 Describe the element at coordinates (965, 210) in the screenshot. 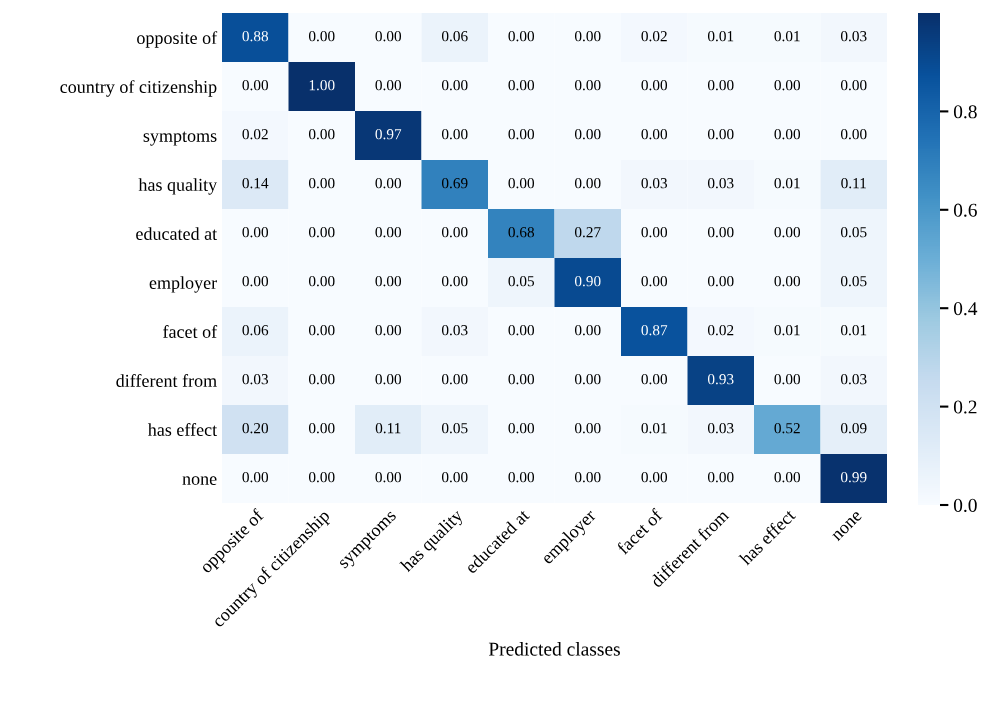

I see `color-bar-label: 0.6` at that location.